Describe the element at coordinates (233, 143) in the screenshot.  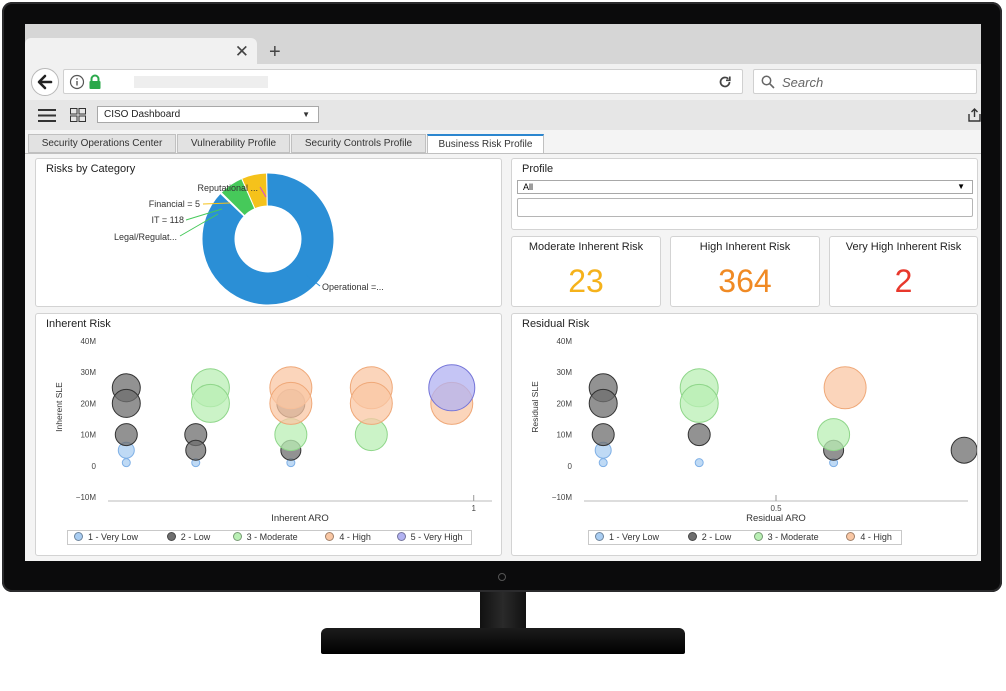
I see `tab-vulnerability-profile: Vulnerability Profile` at that location.